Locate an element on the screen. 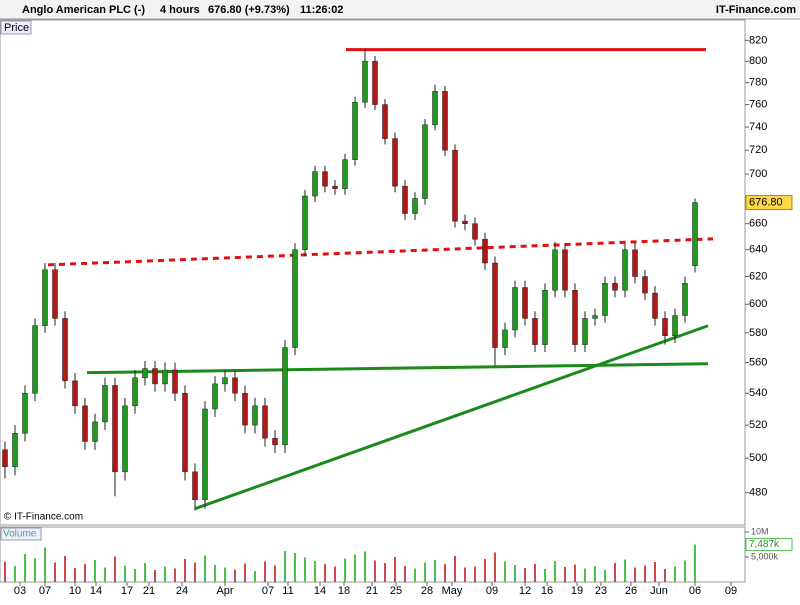 The image size is (800, 605). x-tick-label: 17 is located at coordinates (127, 591).